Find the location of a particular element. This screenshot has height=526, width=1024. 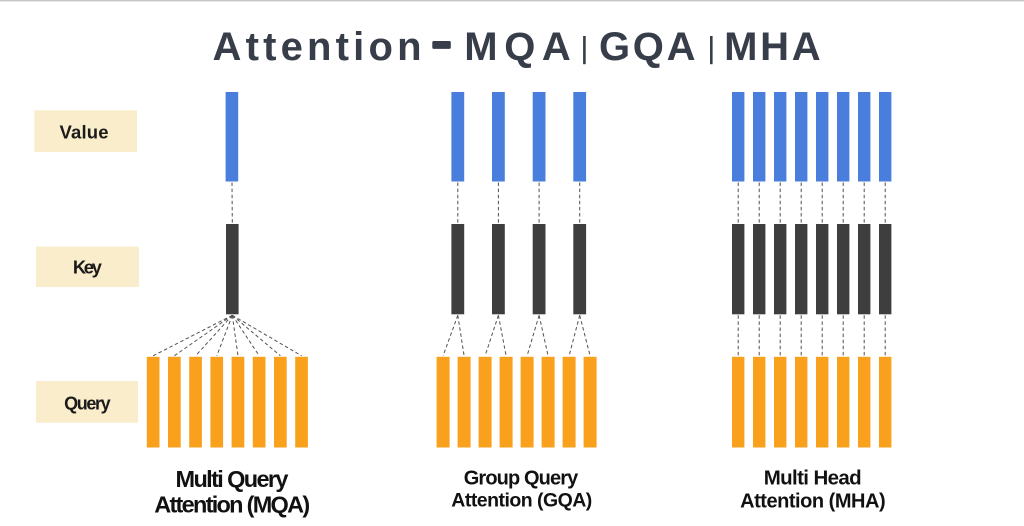

svg-text: MQA is located at coordinates (517, 47).